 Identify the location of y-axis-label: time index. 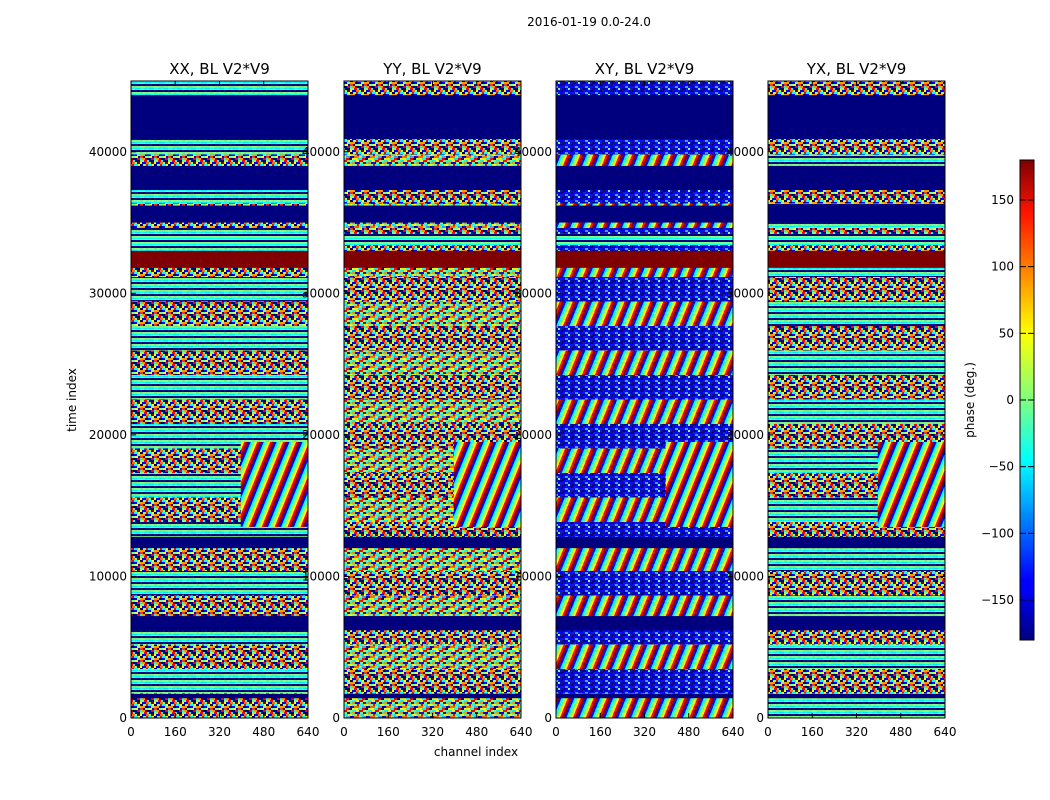
(72, 400).